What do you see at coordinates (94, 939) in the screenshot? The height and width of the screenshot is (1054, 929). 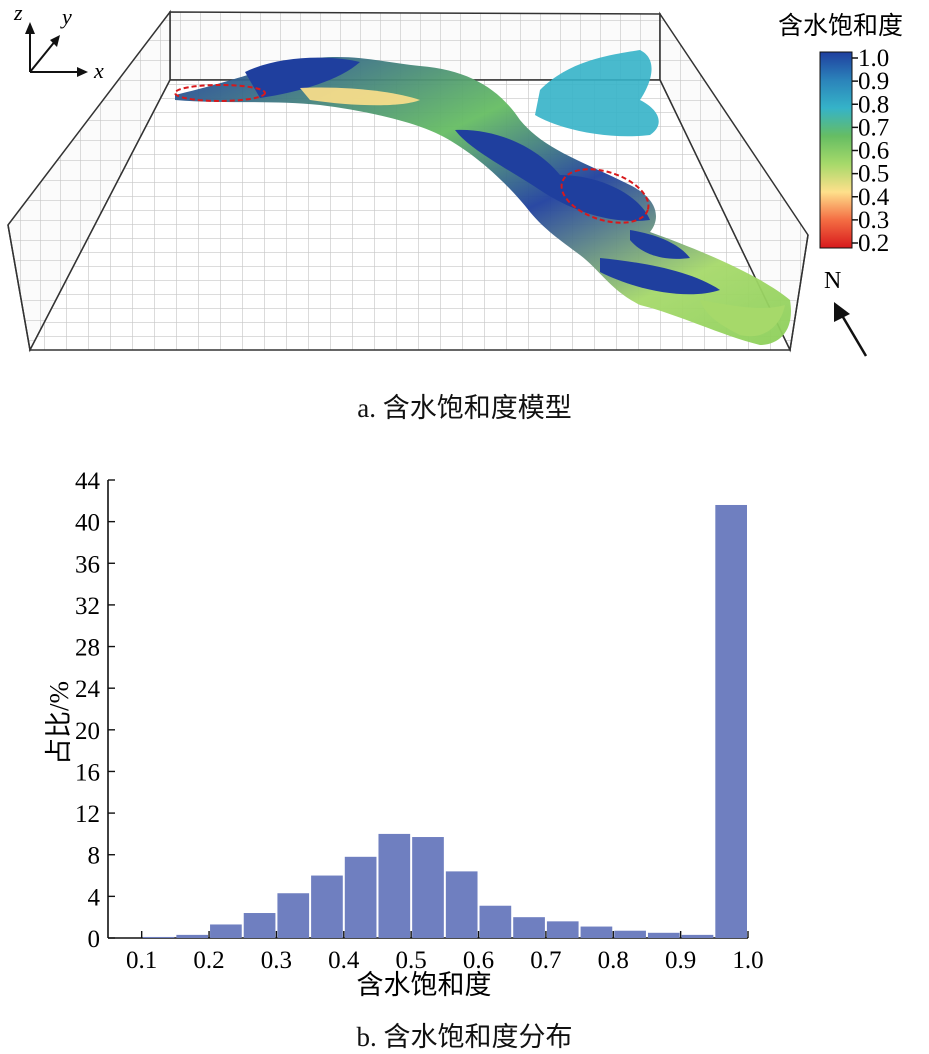 I see `y-tick-label: 0` at bounding box center [94, 939].